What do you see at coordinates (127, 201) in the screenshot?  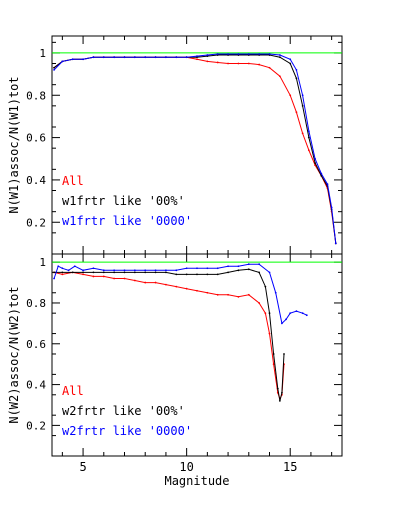 I see `legend: All w1frtr like '00%' w1frtr like '0000'` at bounding box center [127, 201].